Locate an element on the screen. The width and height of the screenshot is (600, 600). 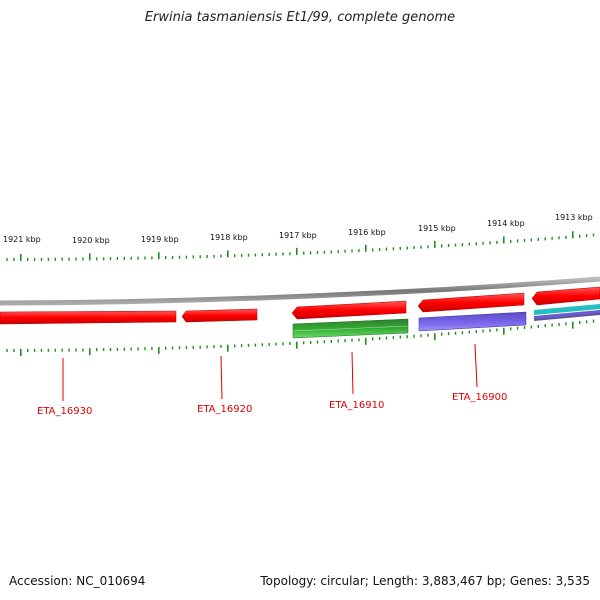
feature-purple-bar is located at coordinates (472, 321).